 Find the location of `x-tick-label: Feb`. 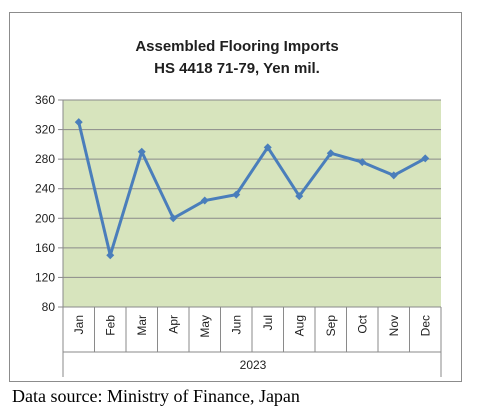

x-tick-label: Feb is located at coordinates (110, 325).